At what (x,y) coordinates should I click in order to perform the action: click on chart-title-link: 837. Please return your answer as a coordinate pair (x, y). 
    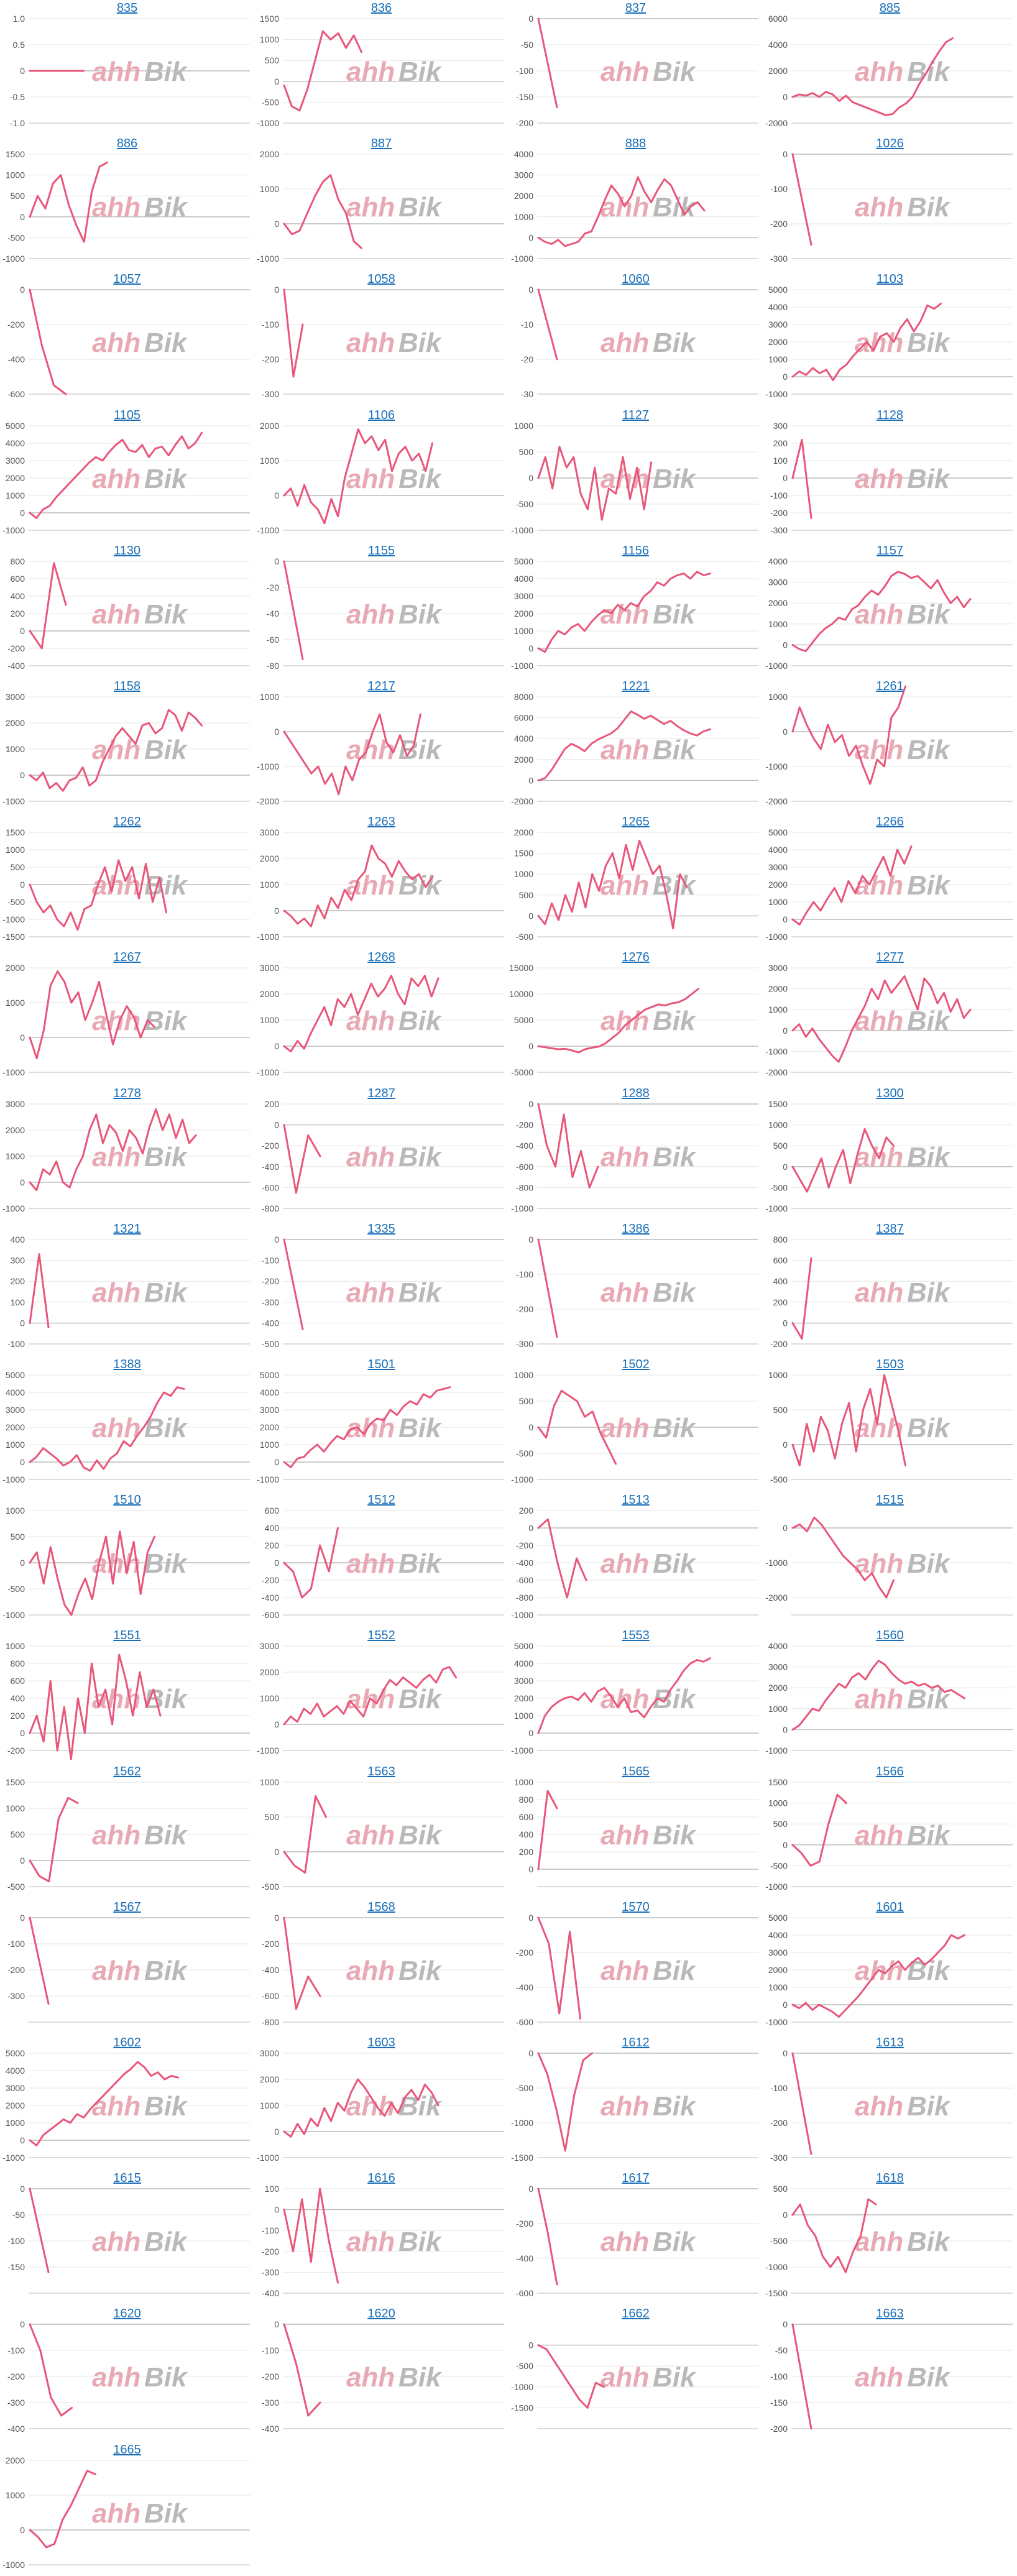
    Looking at the image, I should click on (636, 8).